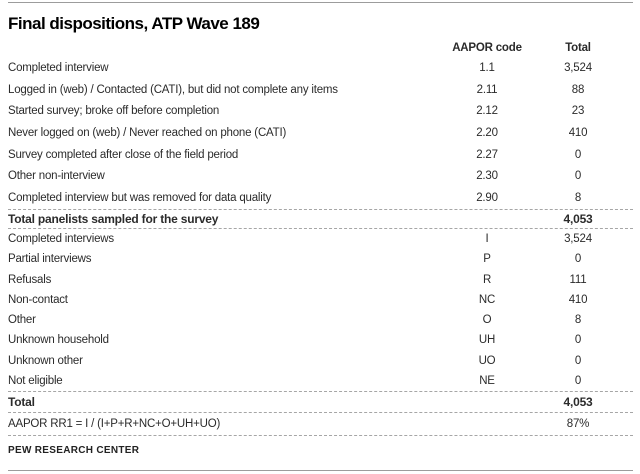  What do you see at coordinates (22, 320) in the screenshot?
I see `row-label: Other` at bounding box center [22, 320].